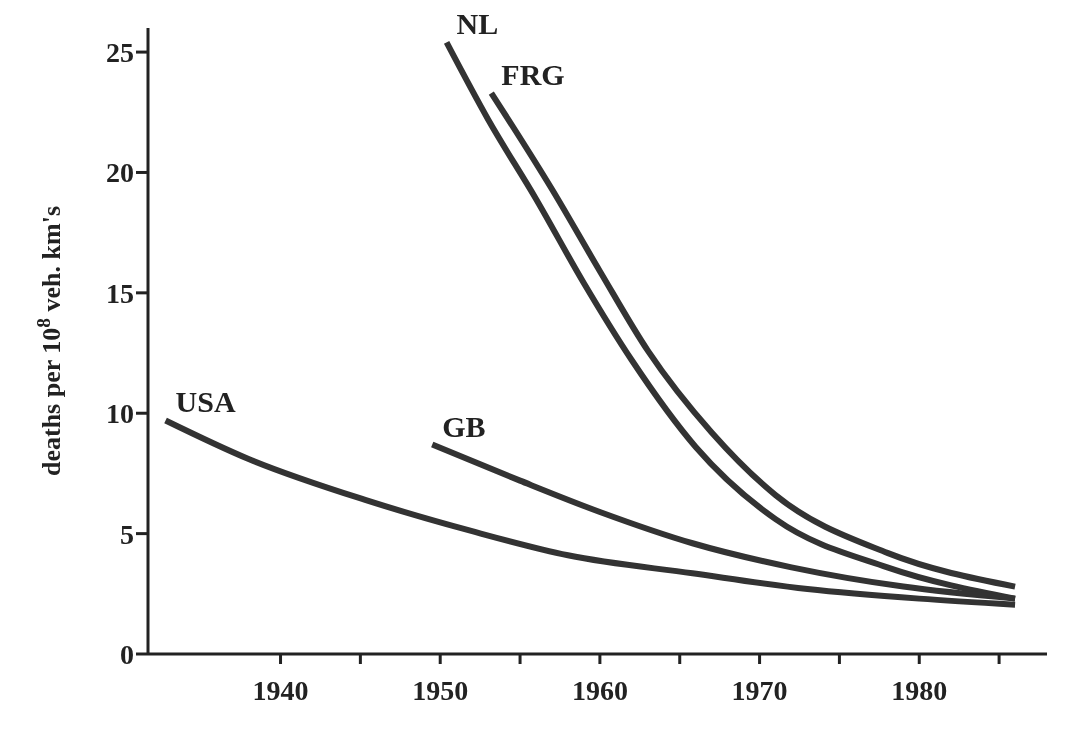 This screenshot has width=1065, height=742. What do you see at coordinates (533, 75) in the screenshot?
I see `series-label: FRG` at bounding box center [533, 75].